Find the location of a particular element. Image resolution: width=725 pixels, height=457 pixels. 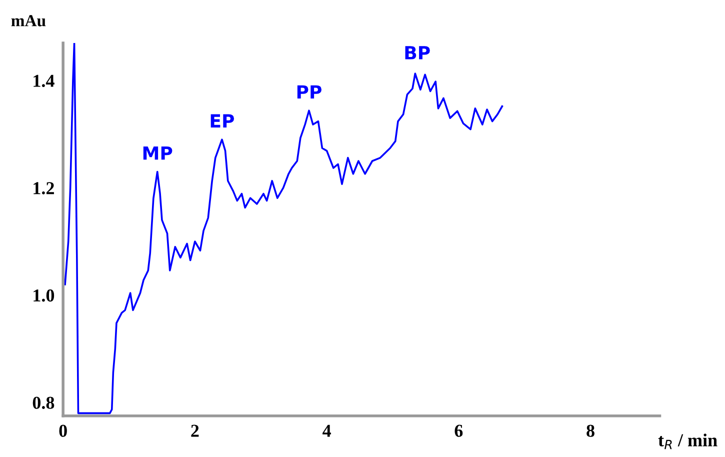

y-tick-label: 0.8 is located at coordinates (43, 402).